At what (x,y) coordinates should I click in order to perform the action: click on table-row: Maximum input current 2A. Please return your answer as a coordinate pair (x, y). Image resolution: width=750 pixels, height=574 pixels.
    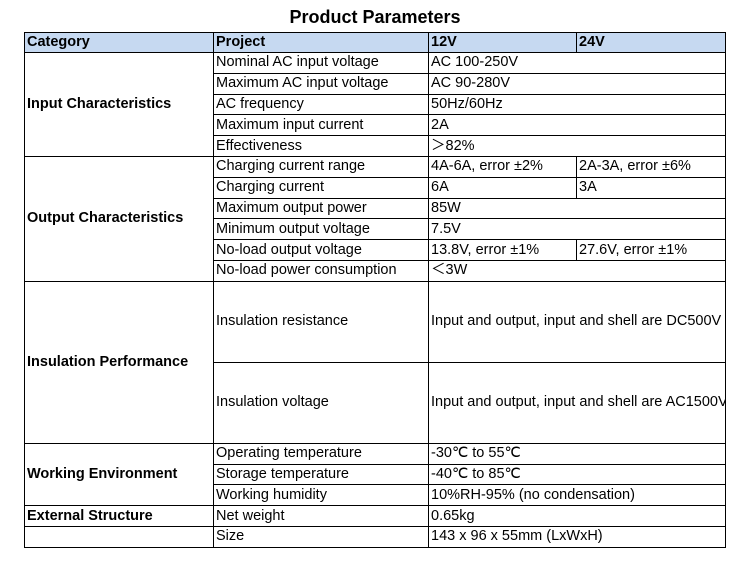
    Looking at the image, I should click on (375, 125).